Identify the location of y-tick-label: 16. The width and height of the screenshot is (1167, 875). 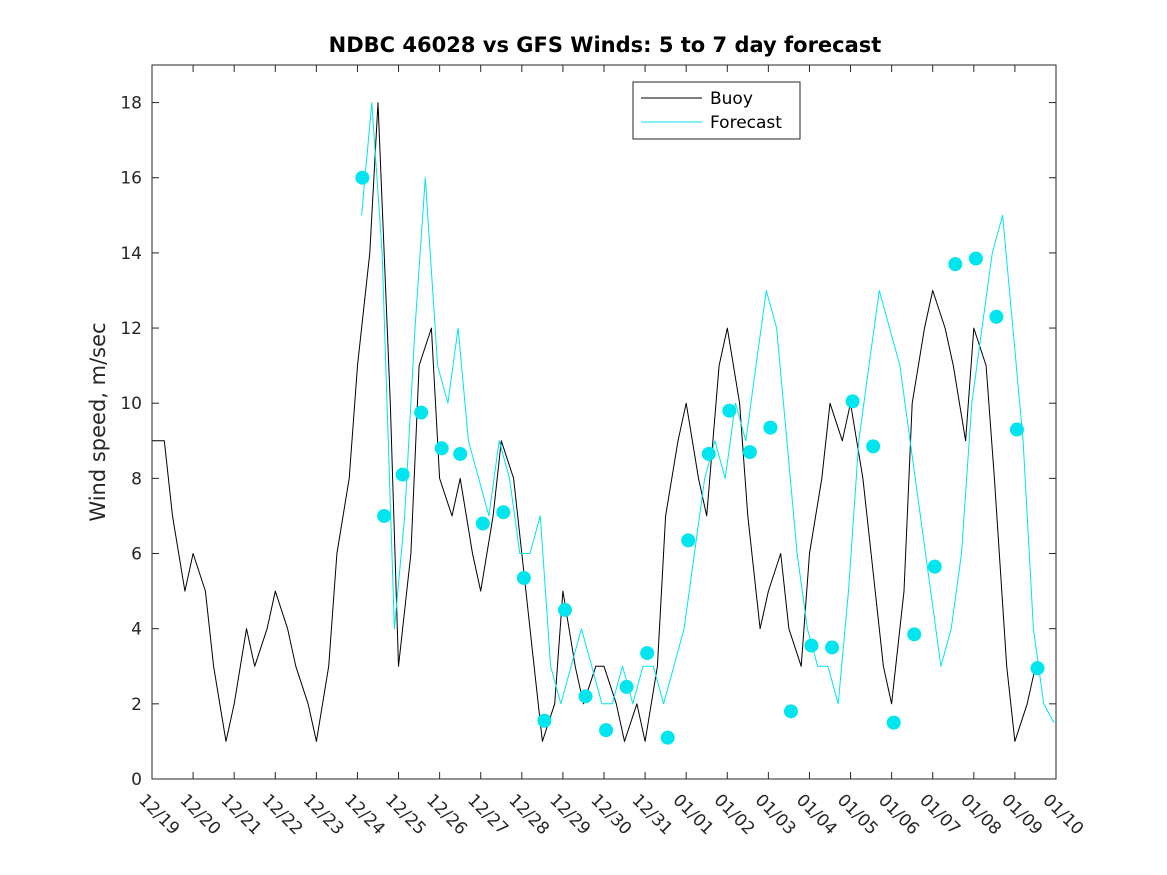
(131, 179).